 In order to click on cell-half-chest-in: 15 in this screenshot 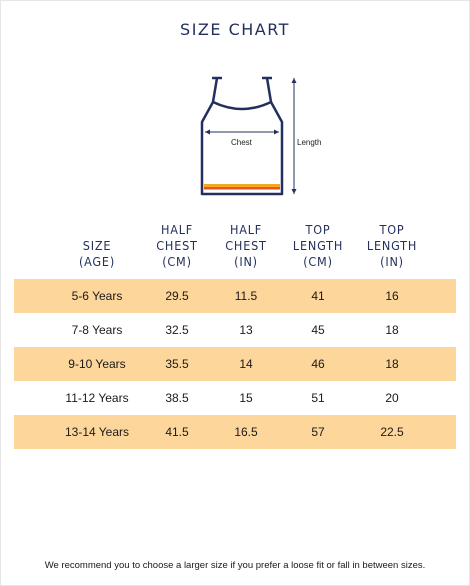, I will do `click(246, 398)`.